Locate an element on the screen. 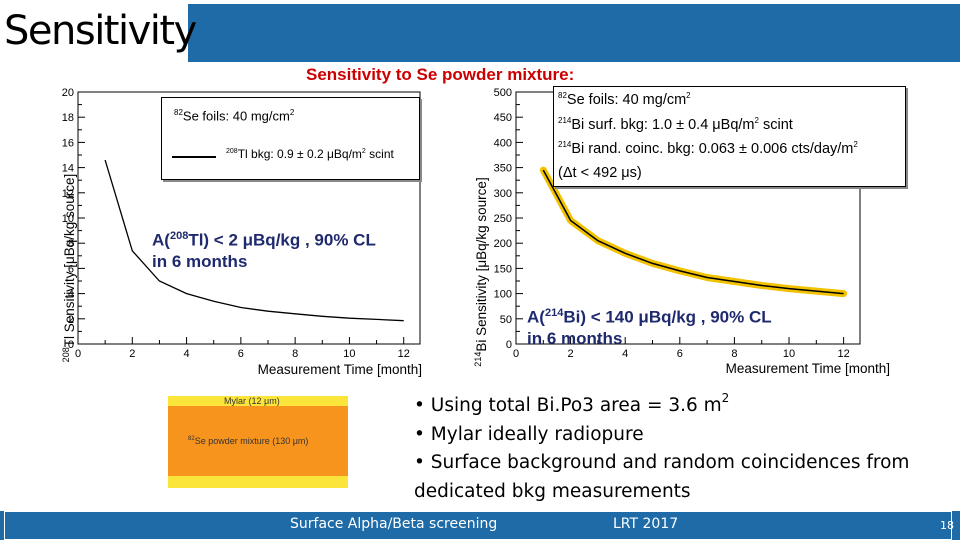 The width and height of the screenshot is (960, 540). powder-layer: 82Se powder mixture (130 μm) is located at coordinates (258, 441).